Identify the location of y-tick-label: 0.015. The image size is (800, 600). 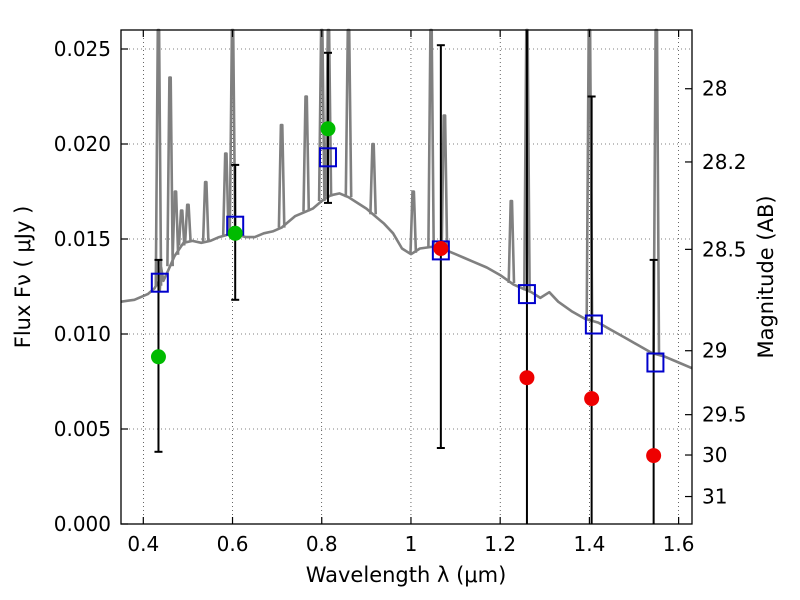
(82, 239).